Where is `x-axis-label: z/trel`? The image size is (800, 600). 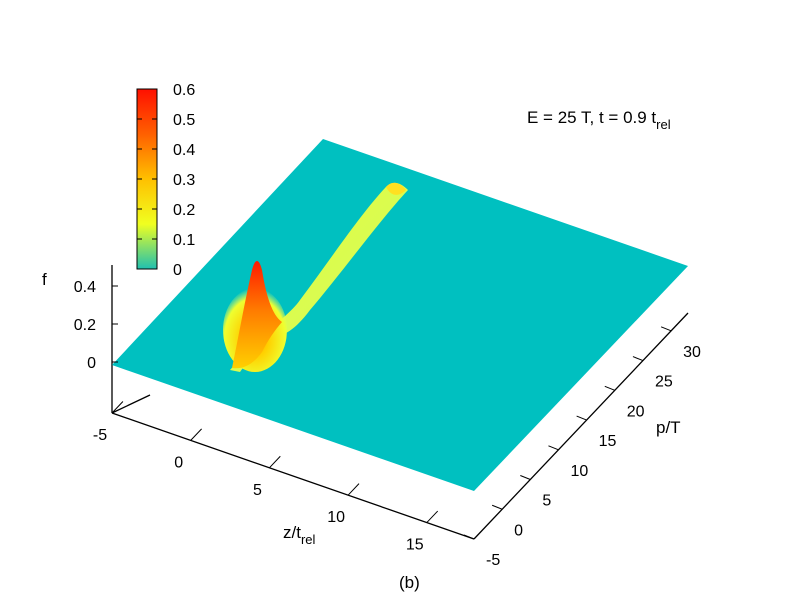
x-axis-label: z/trel is located at coordinates (299, 535).